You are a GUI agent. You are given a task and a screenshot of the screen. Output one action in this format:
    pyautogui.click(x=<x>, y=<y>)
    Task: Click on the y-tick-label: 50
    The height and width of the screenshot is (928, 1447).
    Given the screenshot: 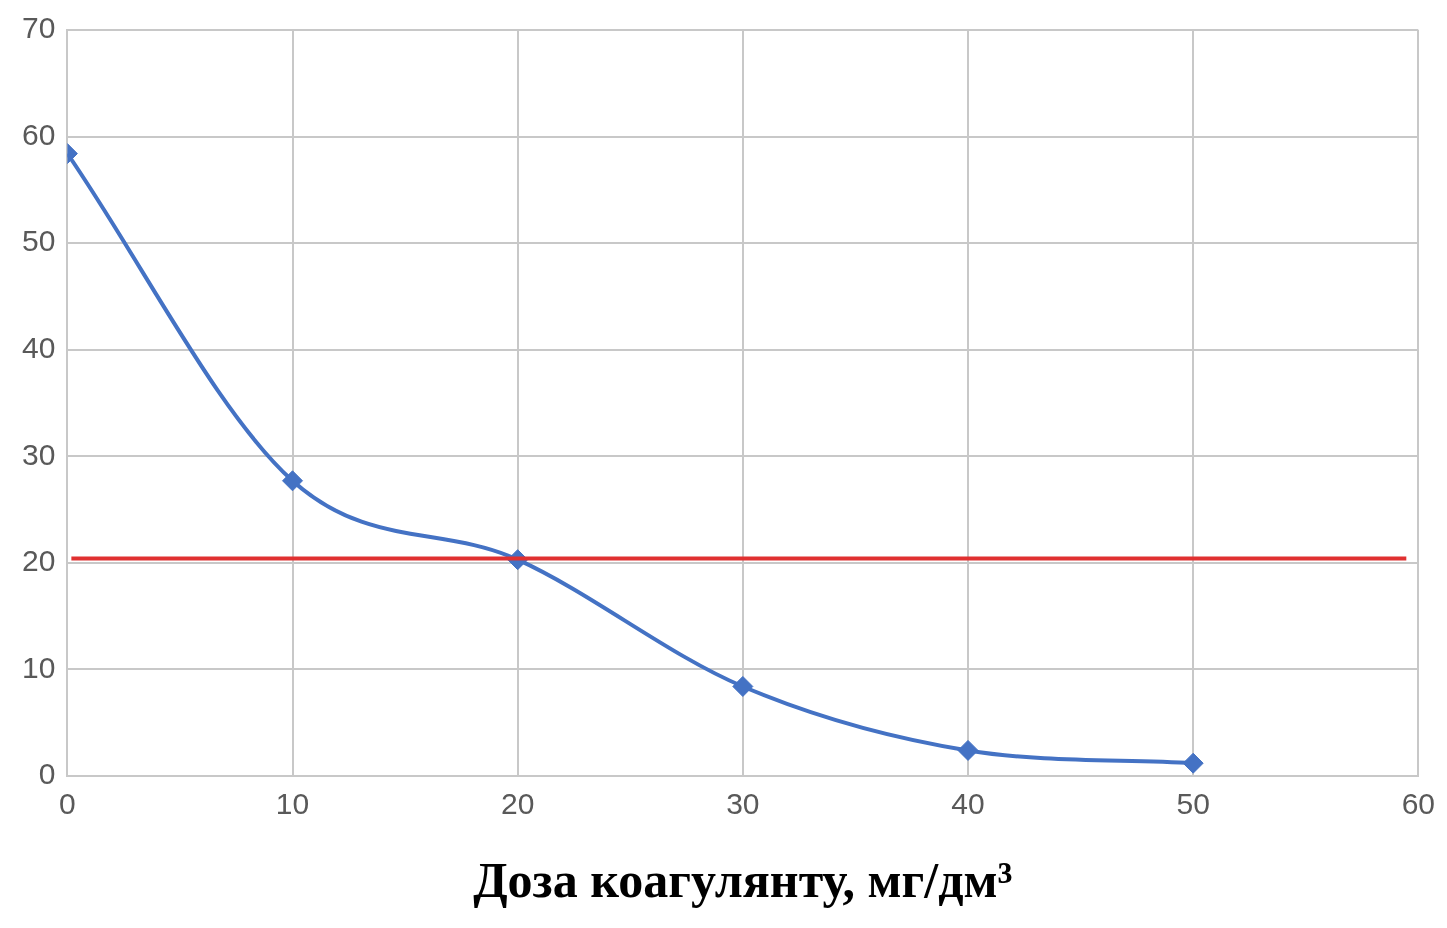 What is the action you would take?
    pyautogui.click(x=38, y=241)
    